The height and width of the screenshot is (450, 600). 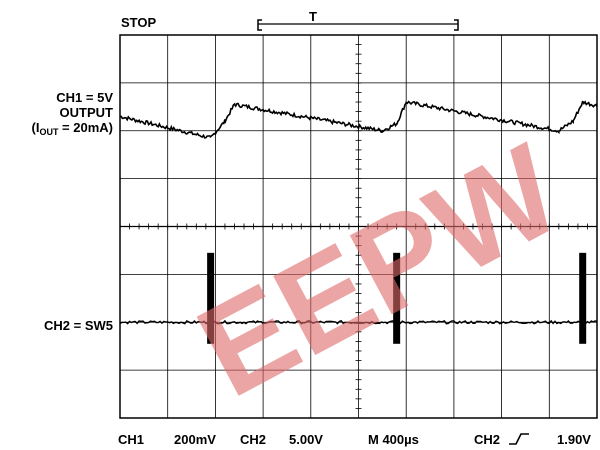 What do you see at coordinates (393, 439) in the screenshot?
I see `footer-timebase: M 400µs` at bounding box center [393, 439].